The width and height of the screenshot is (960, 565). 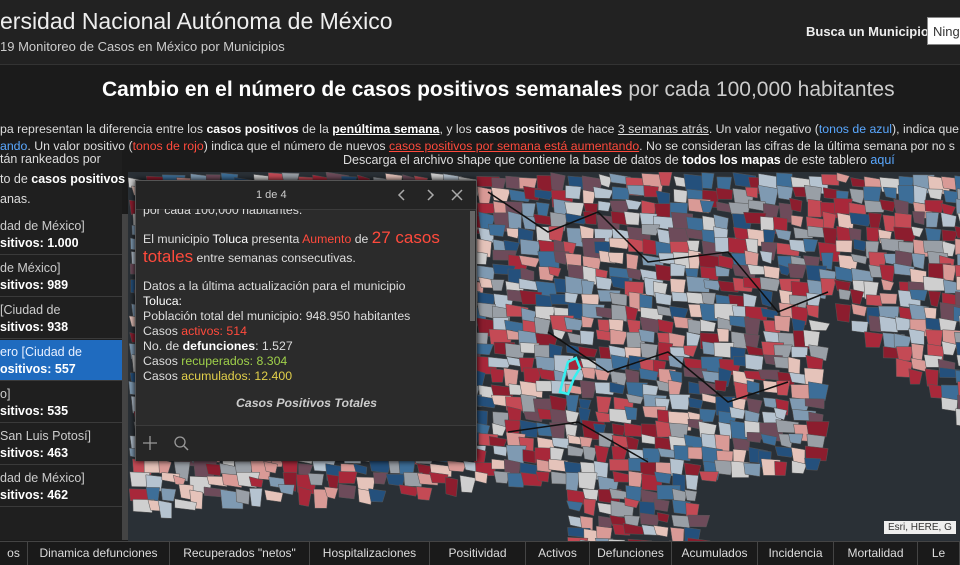 I want to click on attribution: Esri, HERE, G, so click(x=920, y=527).